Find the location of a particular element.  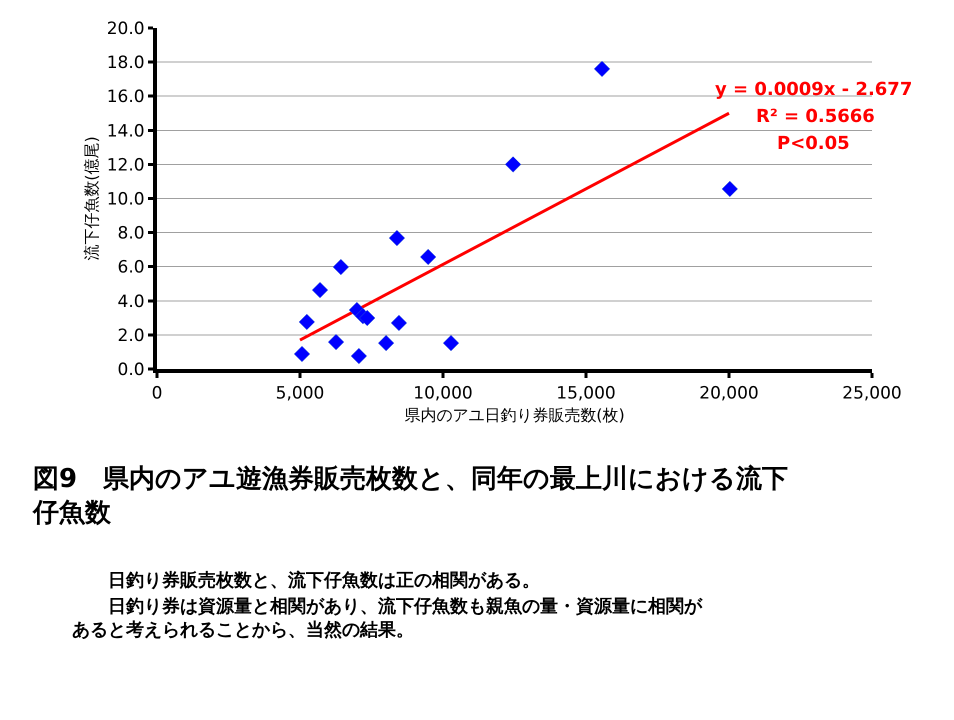

y-tick-label: 0.0 is located at coordinates (131, 370).